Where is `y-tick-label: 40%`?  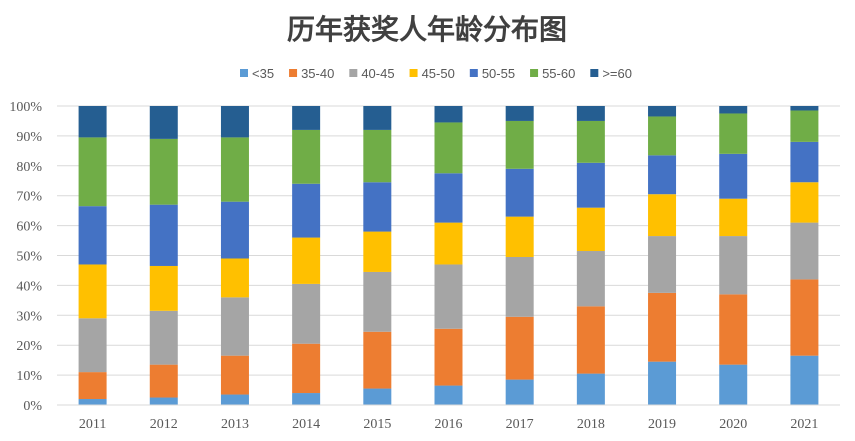 y-tick-label: 40% is located at coordinates (29, 286).